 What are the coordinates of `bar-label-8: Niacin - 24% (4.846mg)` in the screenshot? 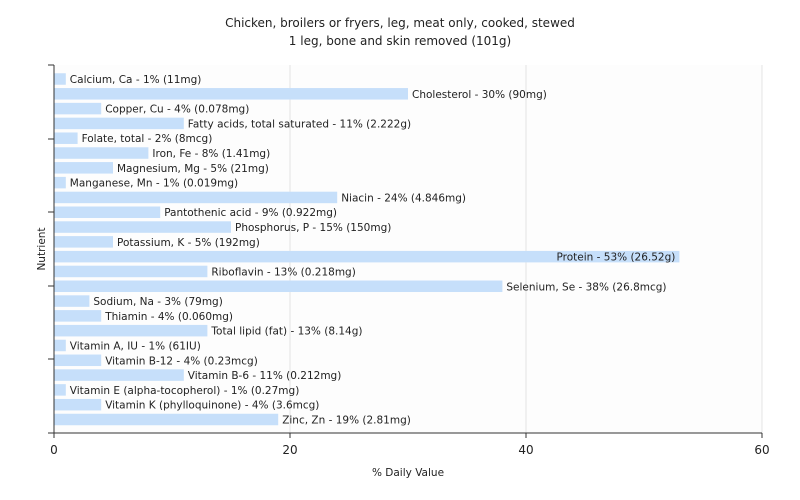 It's located at (403, 198).